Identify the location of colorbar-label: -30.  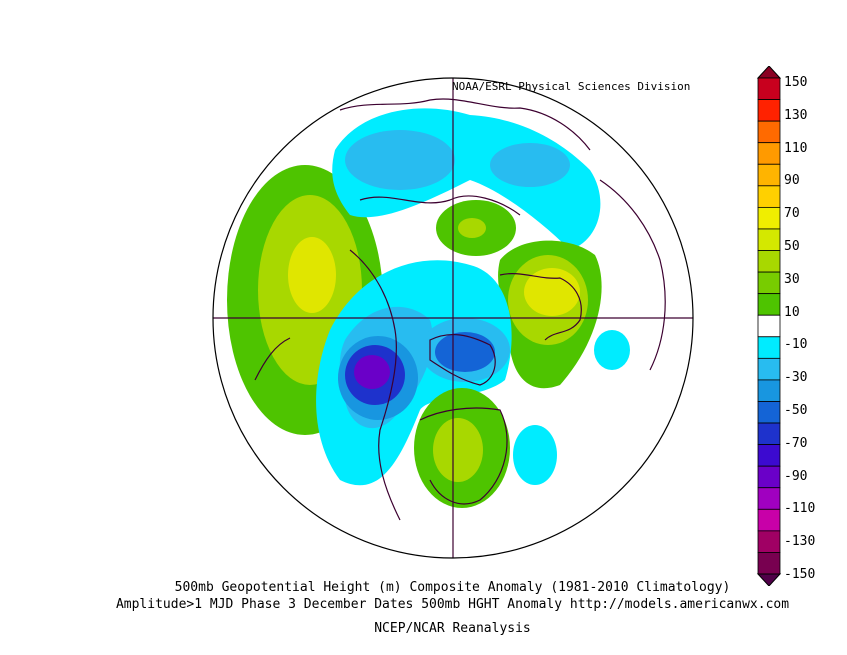
(796, 378).